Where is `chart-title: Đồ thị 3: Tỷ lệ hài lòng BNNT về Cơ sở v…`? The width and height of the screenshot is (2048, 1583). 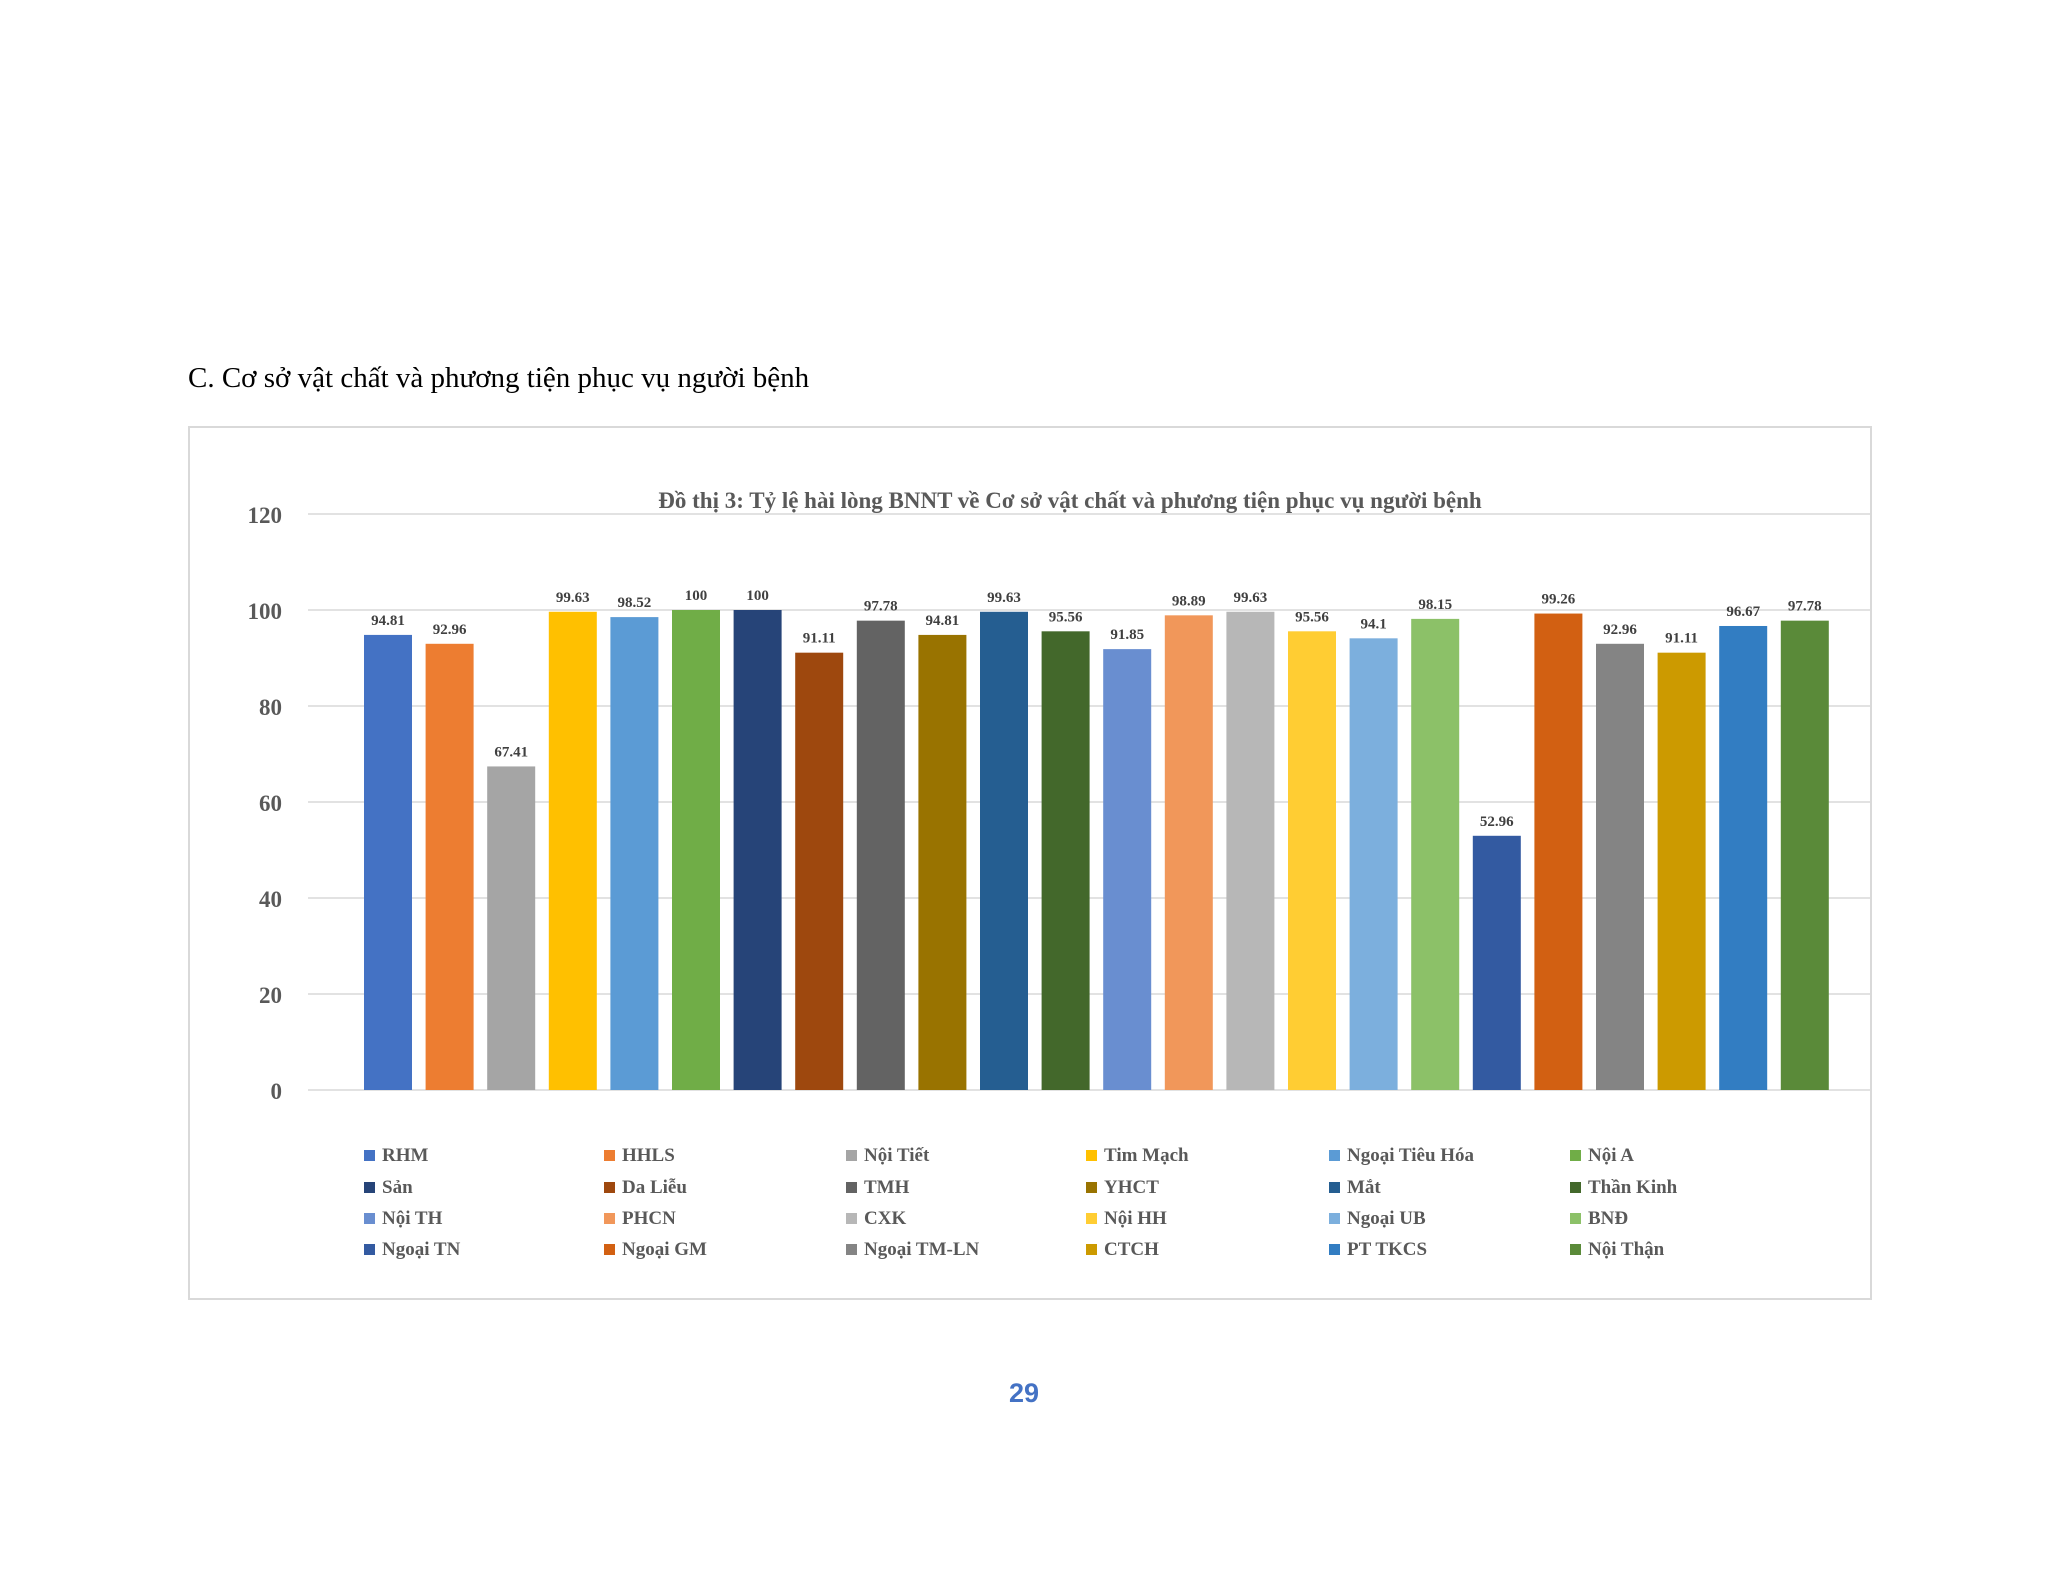
chart-title: Đồ thị 3: Tỷ lệ hài lòng BNNT về Cơ sở v… is located at coordinates (1070, 500).